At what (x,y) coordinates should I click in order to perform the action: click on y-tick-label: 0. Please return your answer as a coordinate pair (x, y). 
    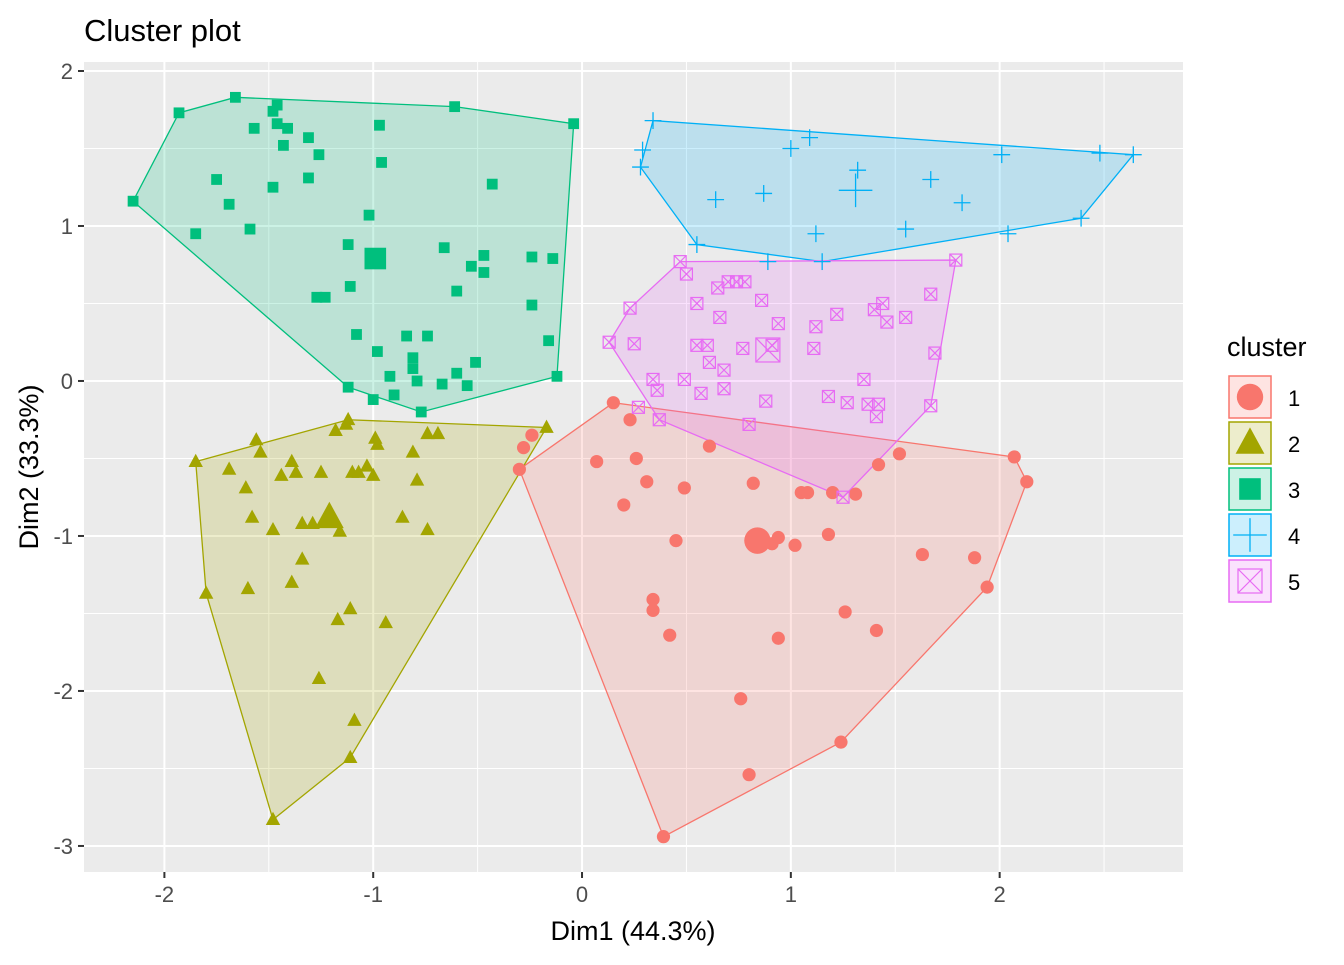
    Looking at the image, I should click on (67, 381).